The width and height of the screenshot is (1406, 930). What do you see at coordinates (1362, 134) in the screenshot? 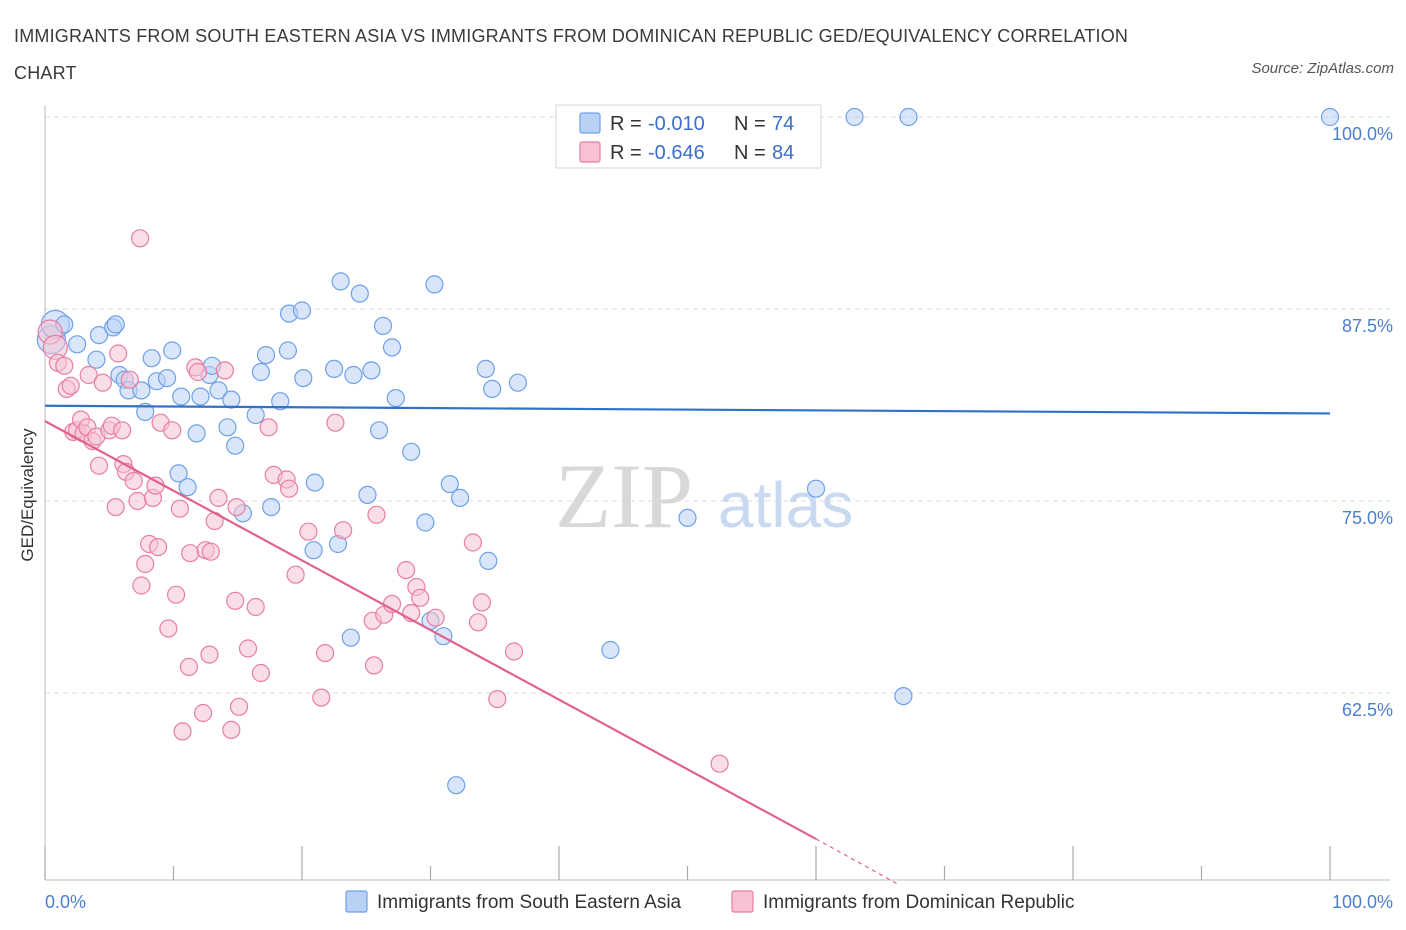
I see `y-tick-label-0: 100.0%` at bounding box center [1362, 134].